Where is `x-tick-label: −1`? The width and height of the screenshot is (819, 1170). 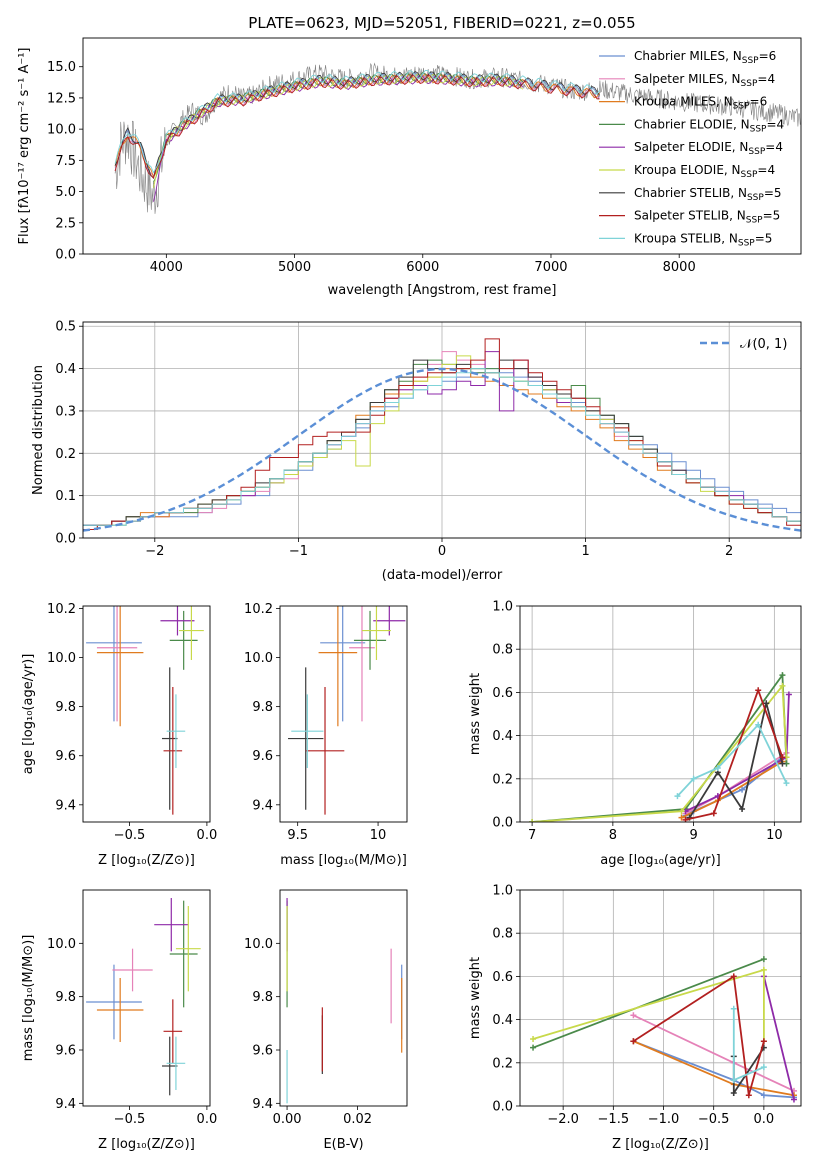
x-tick-label: −1 is located at coordinates (298, 551).